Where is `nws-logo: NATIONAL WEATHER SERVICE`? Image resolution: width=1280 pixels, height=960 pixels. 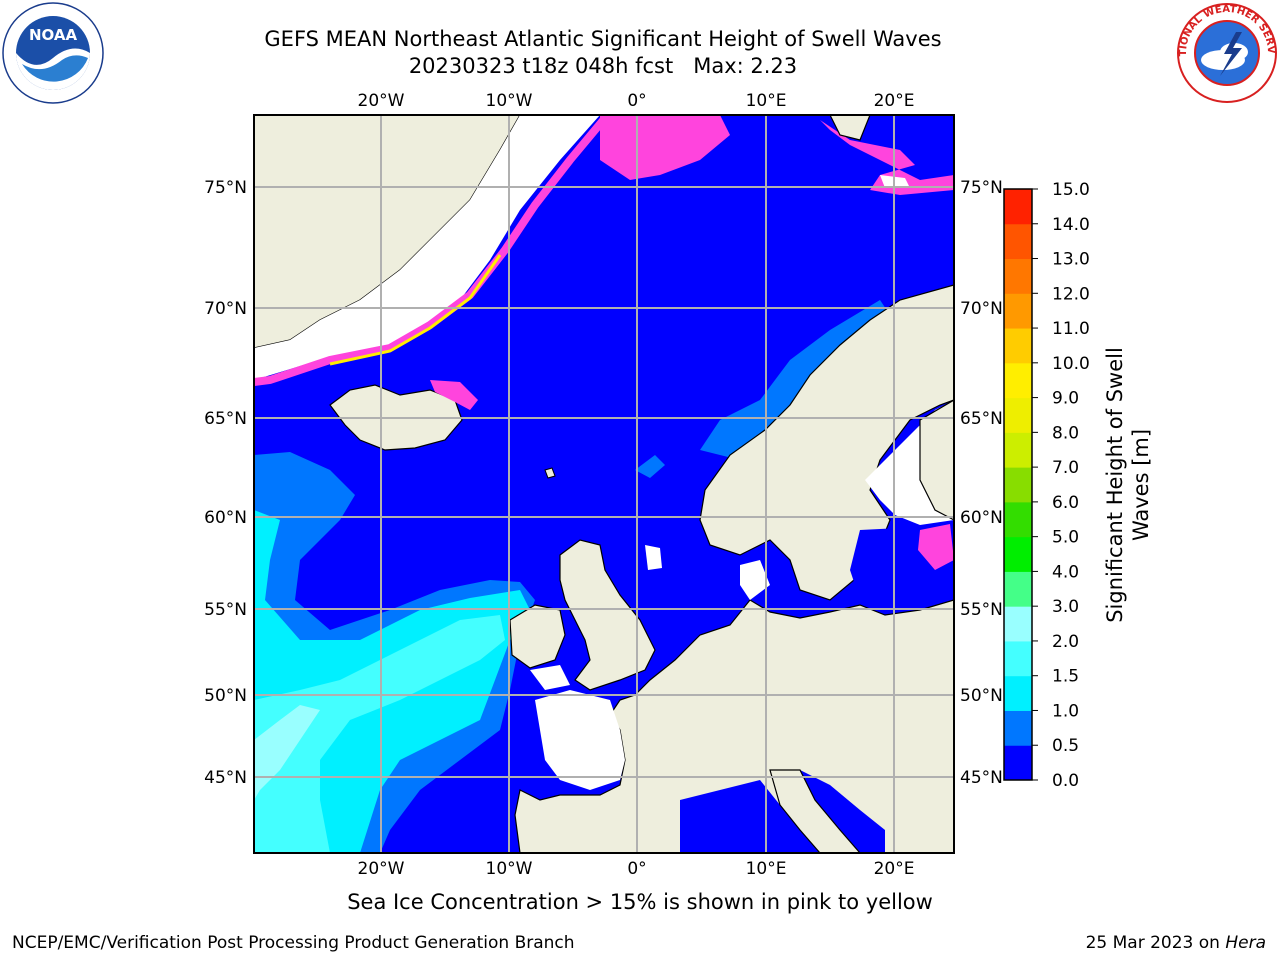
nws-logo: NATIONAL WEATHER SERVICE is located at coordinates (1226, 52).